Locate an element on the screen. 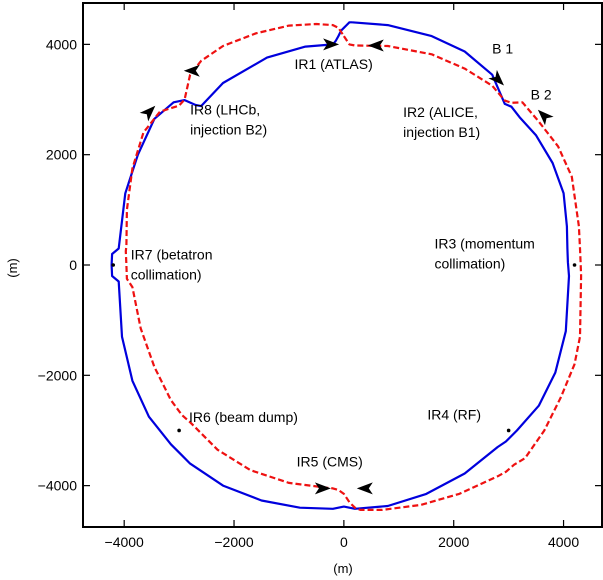 The image size is (603, 580). y-tick-label: 0 is located at coordinates (73, 265).